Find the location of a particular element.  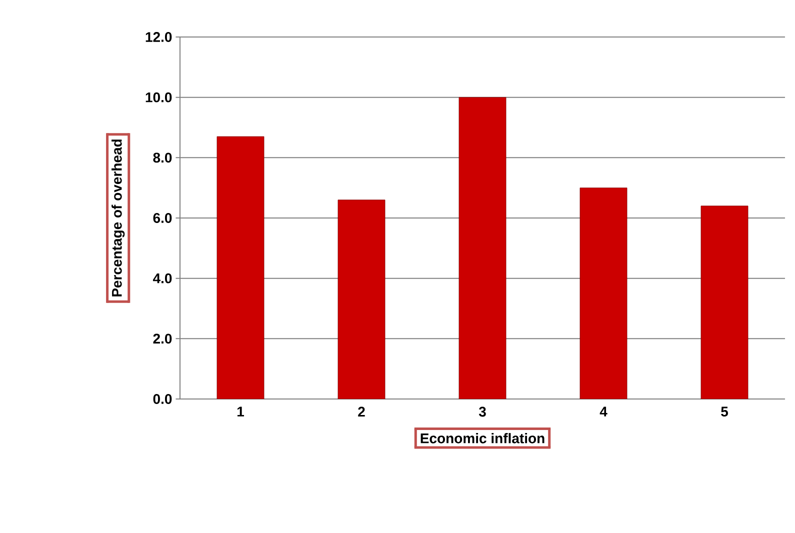

y-tick-label: 6.0 is located at coordinates (162, 218).